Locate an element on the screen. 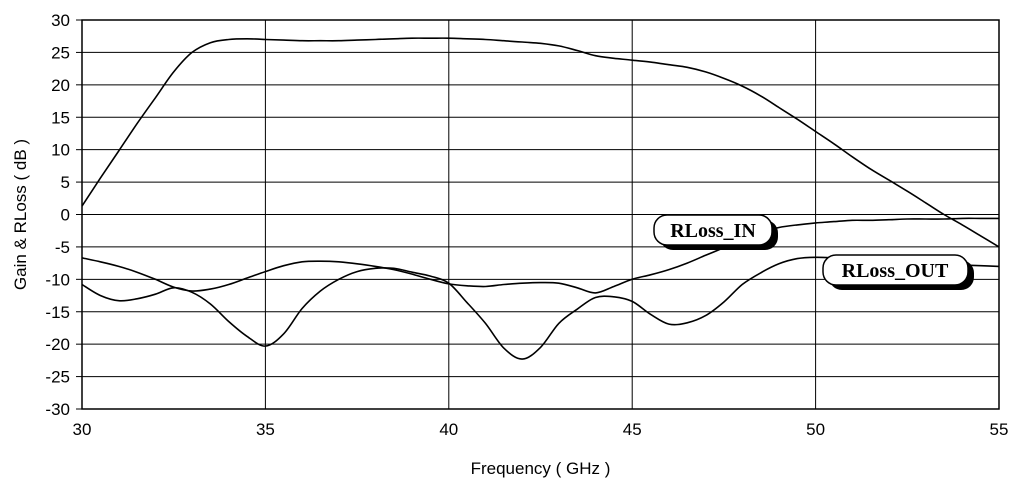 This screenshot has height=483, width=1015. y-tick-label: 30 is located at coordinates (60, 20).